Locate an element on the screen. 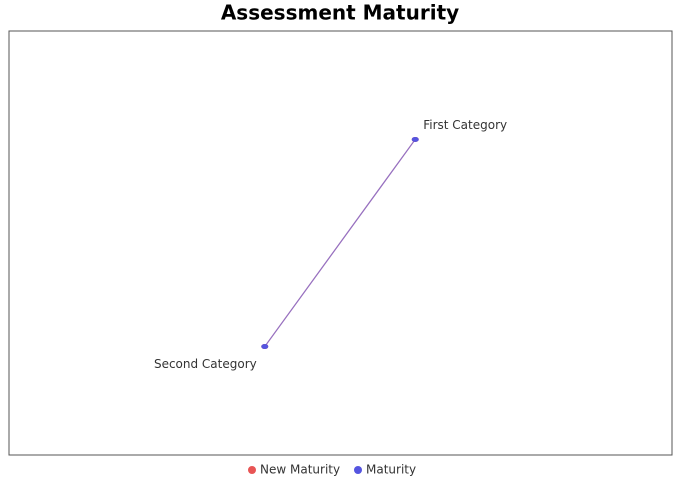 The width and height of the screenshot is (680, 480). series-line is located at coordinates (340, 243).